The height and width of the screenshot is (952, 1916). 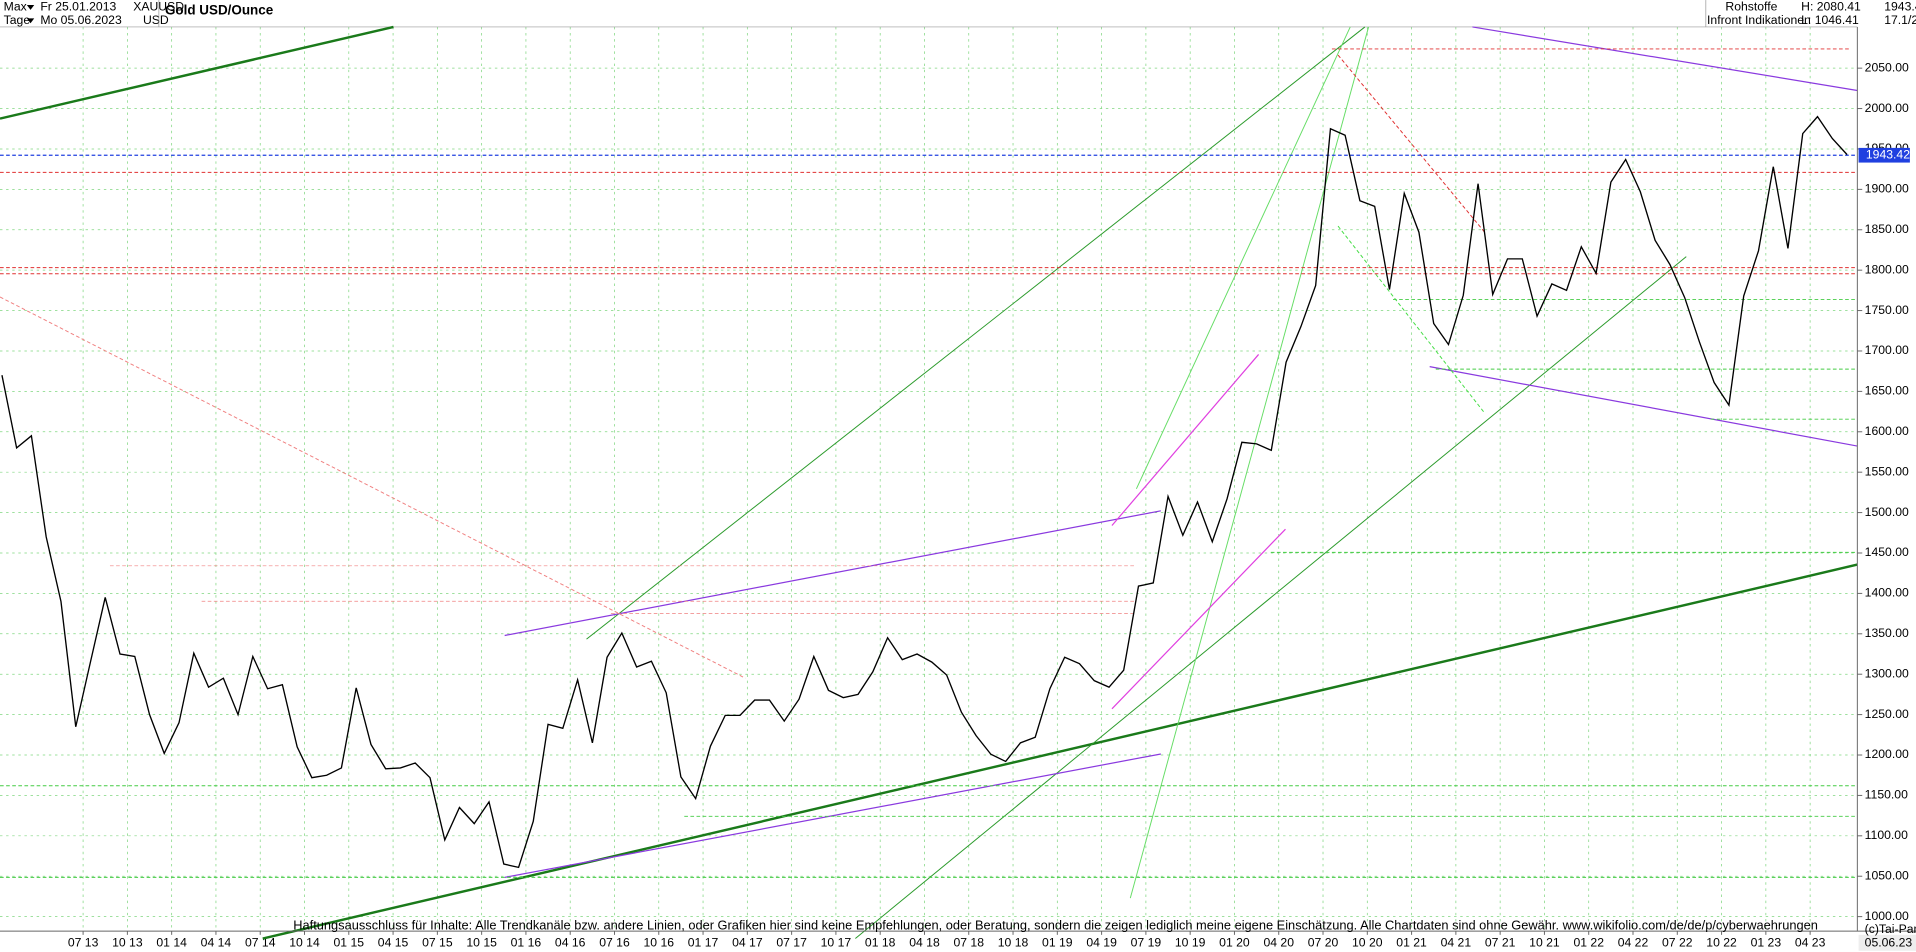 I want to click on x-tick-label: 04 23, so click(x=1810, y=943).